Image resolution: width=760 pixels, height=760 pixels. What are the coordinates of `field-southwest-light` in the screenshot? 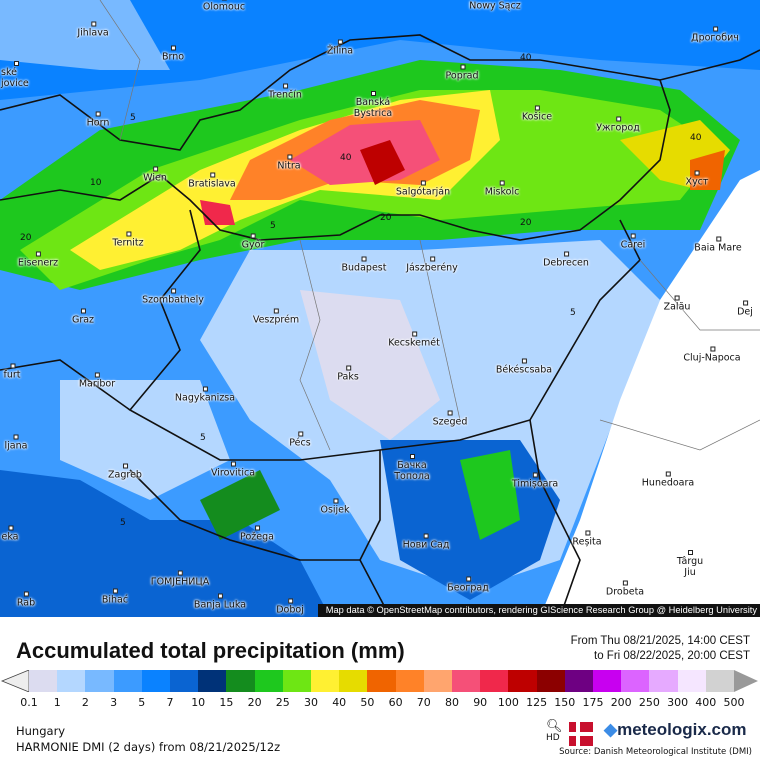 It's located at (145, 440).